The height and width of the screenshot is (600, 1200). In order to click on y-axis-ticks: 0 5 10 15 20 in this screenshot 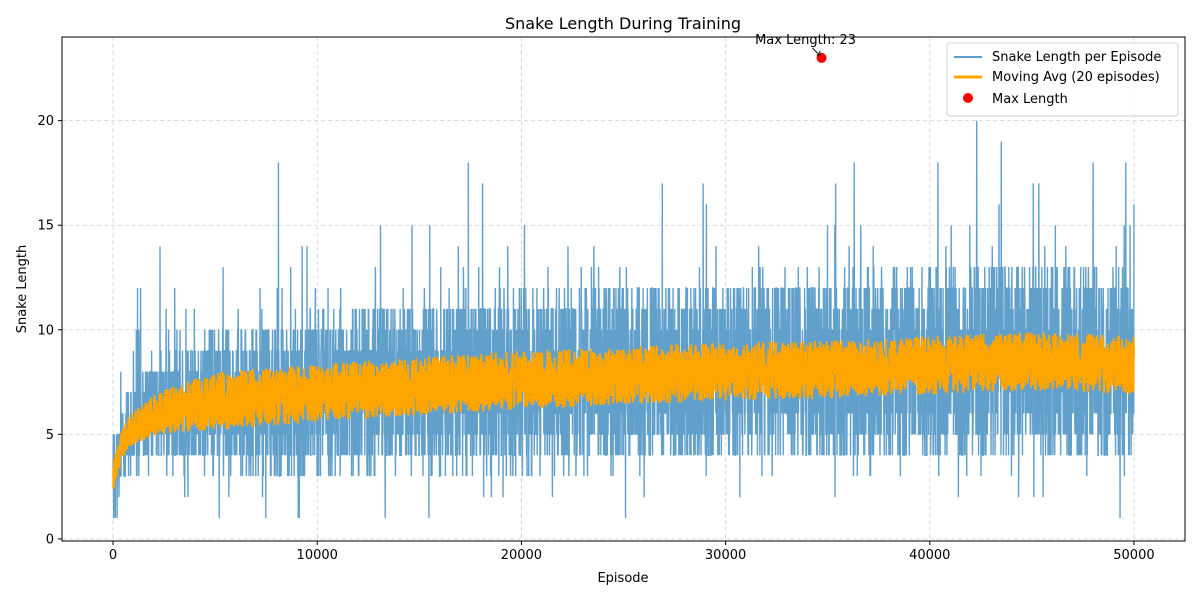, I will do `click(49, 330)`.